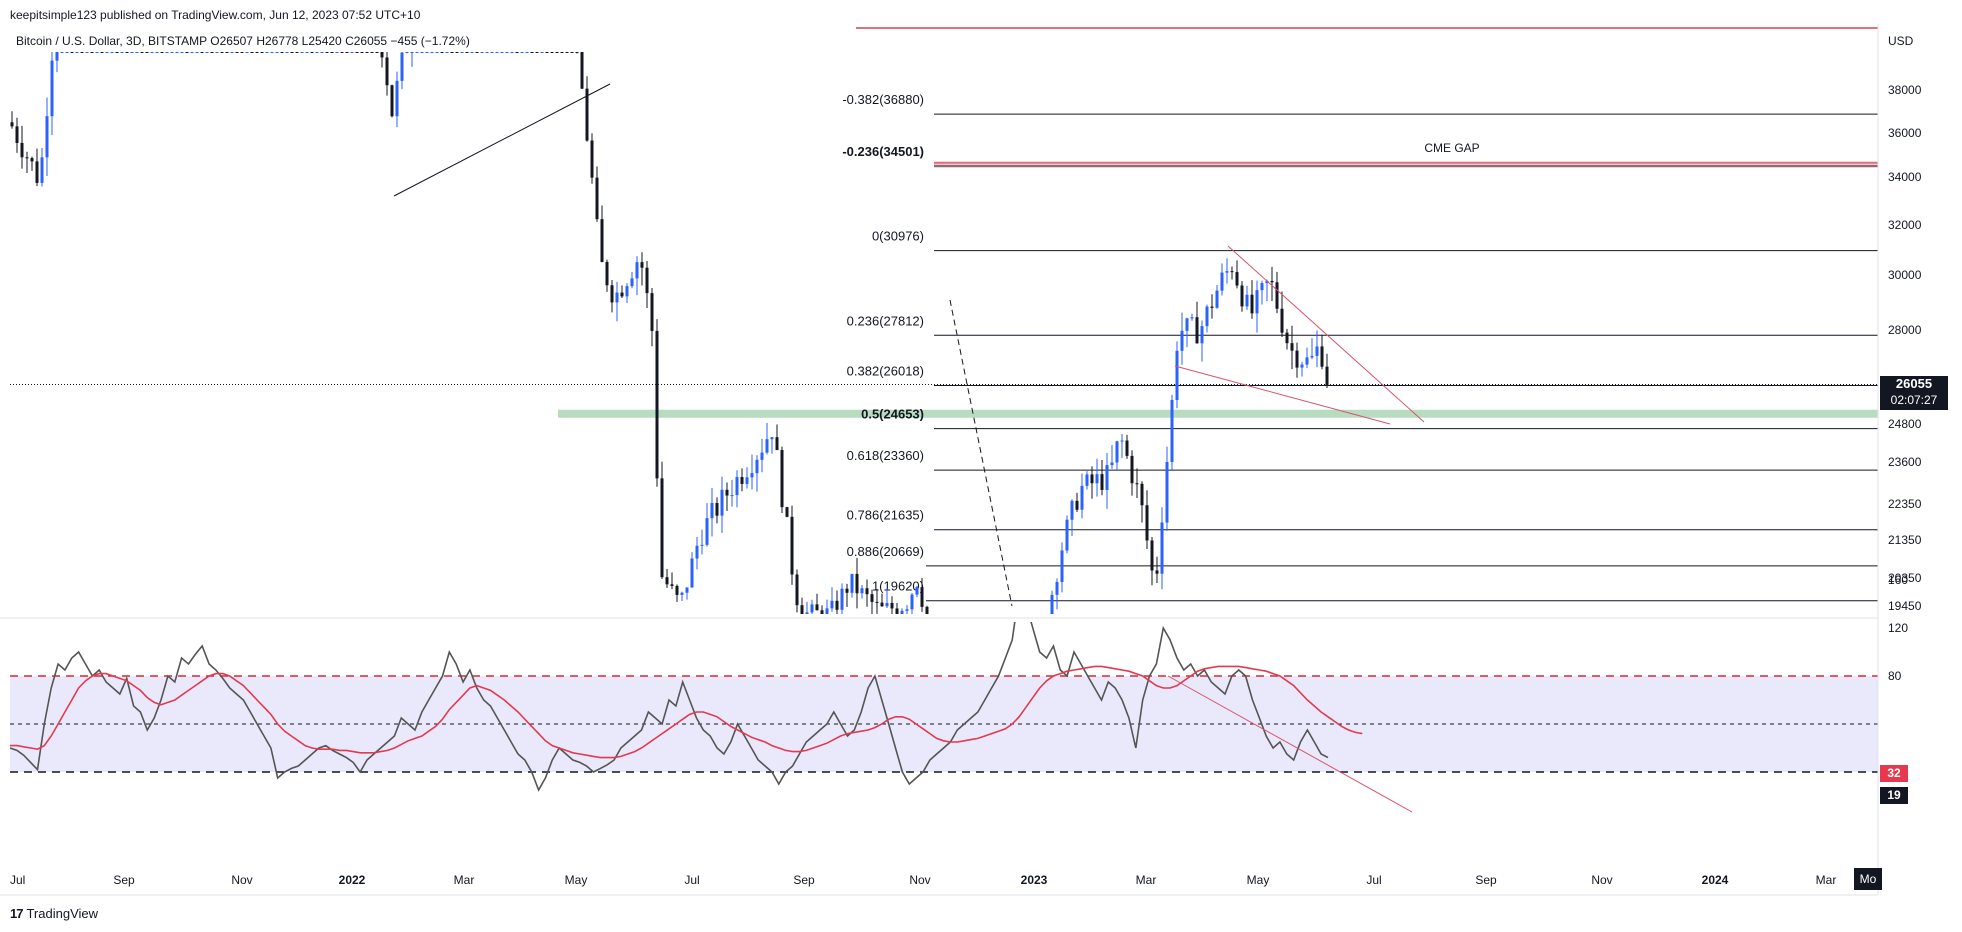 This screenshot has height=932, width=1962. What do you see at coordinates (1905, 330) in the screenshot?
I see `price-tick-label: 28000` at bounding box center [1905, 330].